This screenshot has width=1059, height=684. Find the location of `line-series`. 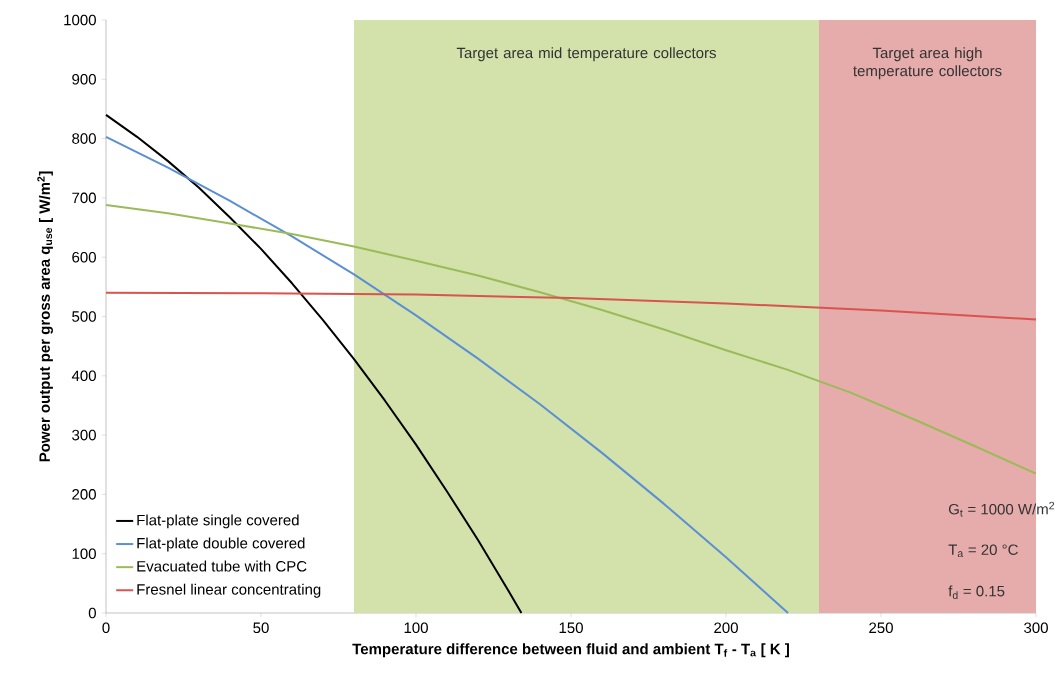

line-series is located at coordinates (571, 306).